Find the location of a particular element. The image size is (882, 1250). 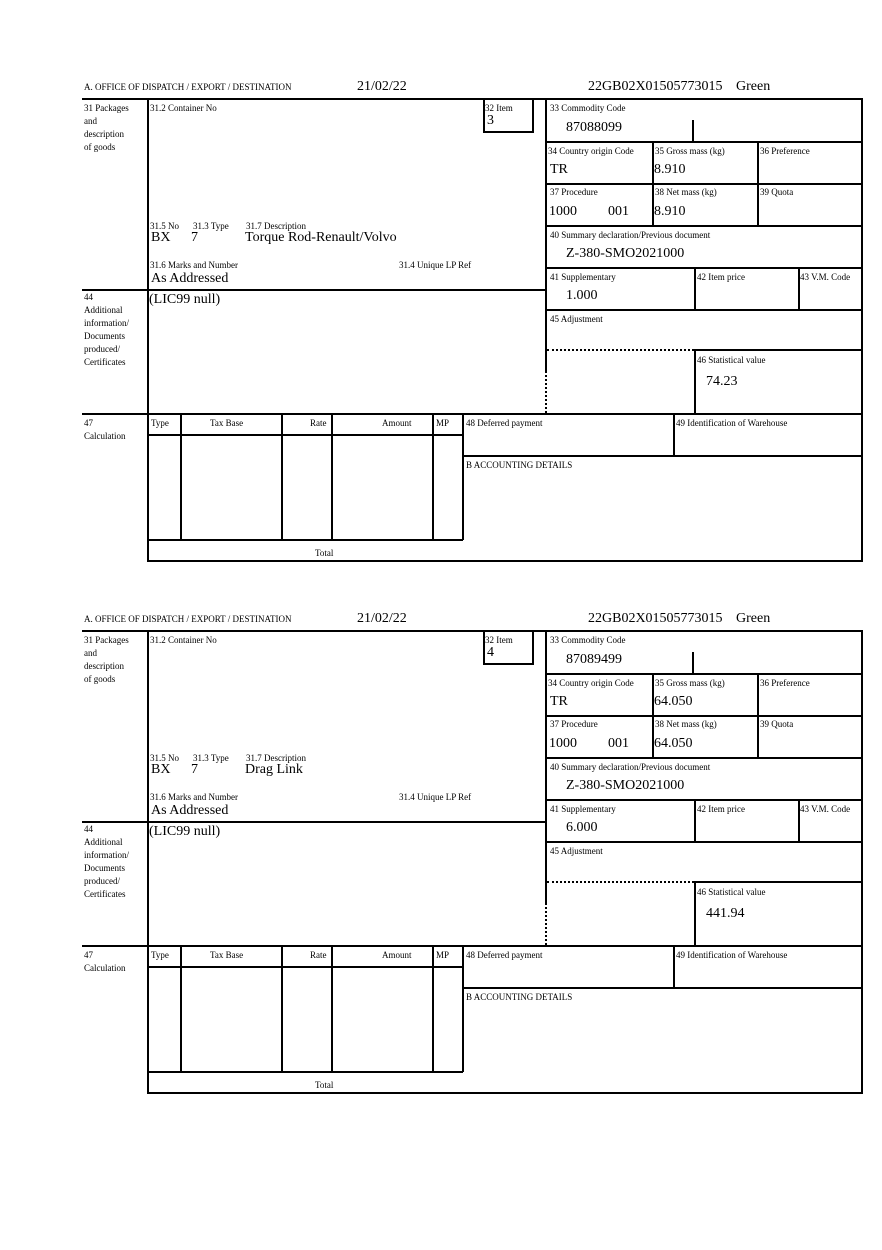

description-label: 31.7 Description is located at coordinates (276, 226).